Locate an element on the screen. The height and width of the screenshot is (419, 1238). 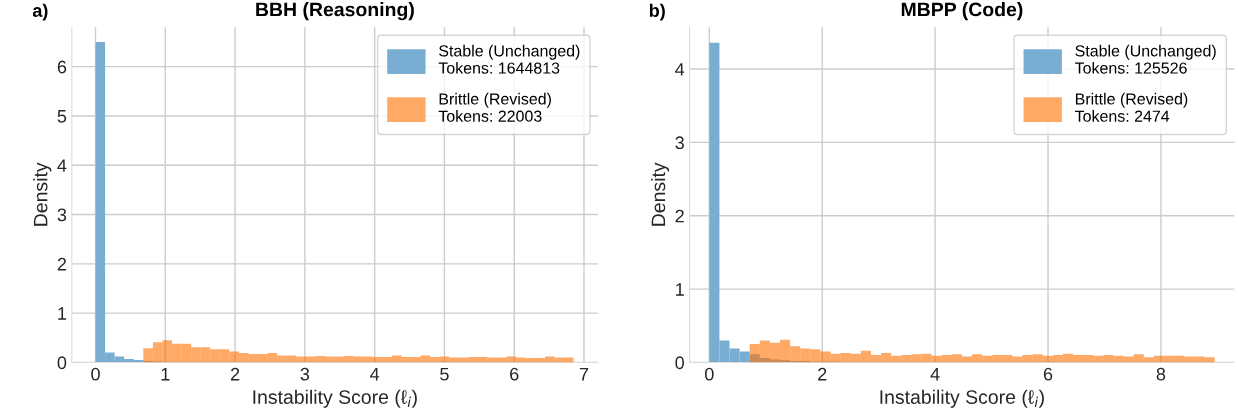
text: a) is located at coordinates (40, 12).